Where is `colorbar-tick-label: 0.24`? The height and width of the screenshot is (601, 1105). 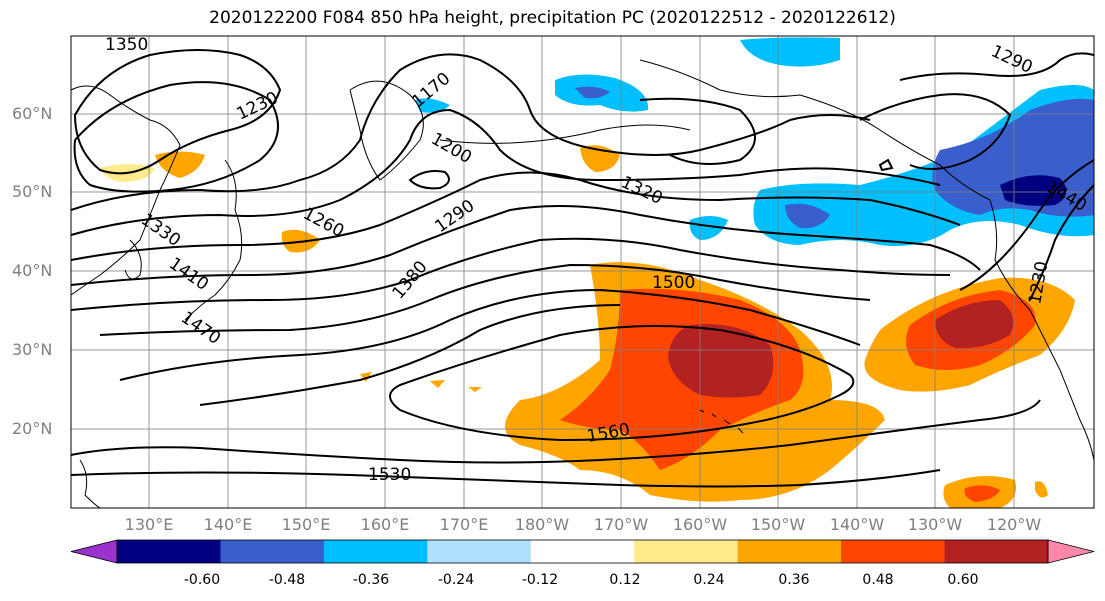 colorbar-tick-label: 0.24 is located at coordinates (709, 580).